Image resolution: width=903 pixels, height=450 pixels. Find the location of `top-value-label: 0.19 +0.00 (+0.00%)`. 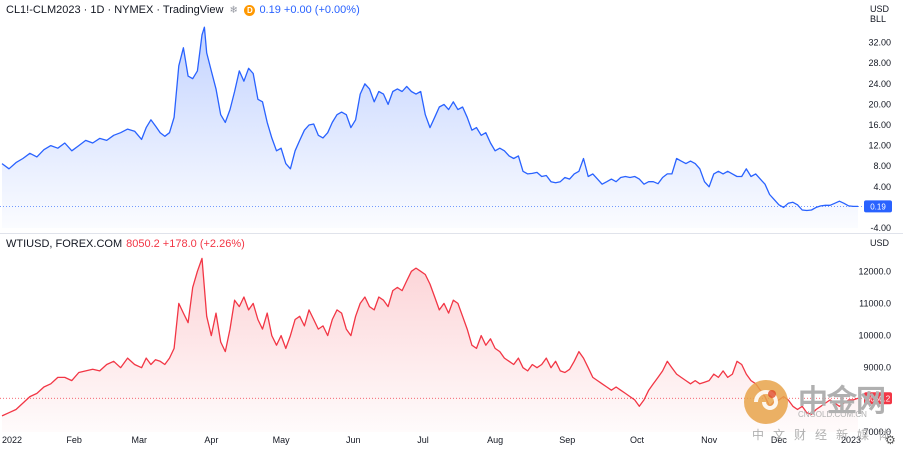

top-value-label: 0.19 +0.00 (+0.00%) is located at coordinates (309, 10).